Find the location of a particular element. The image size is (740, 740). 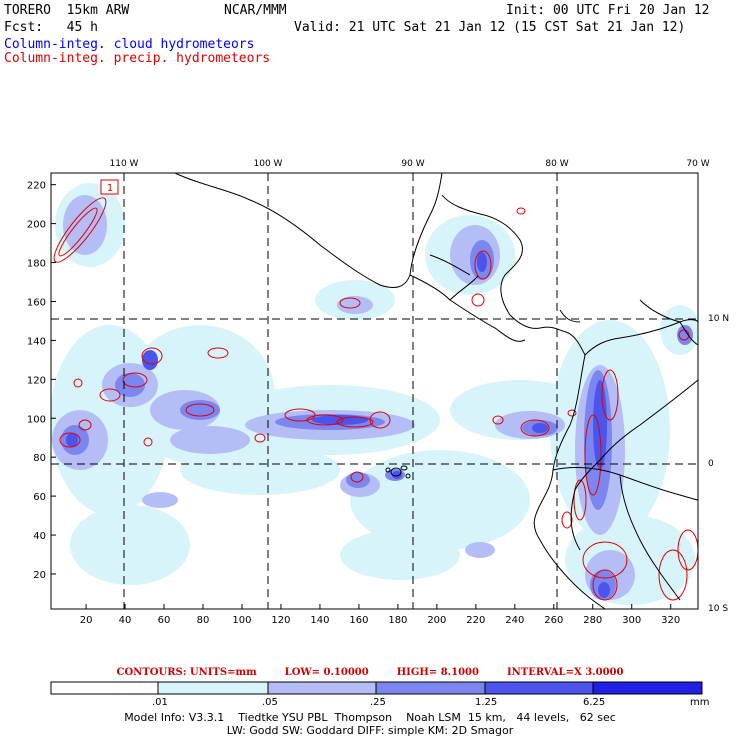

precip-label-box is located at coordinates (109, 187).